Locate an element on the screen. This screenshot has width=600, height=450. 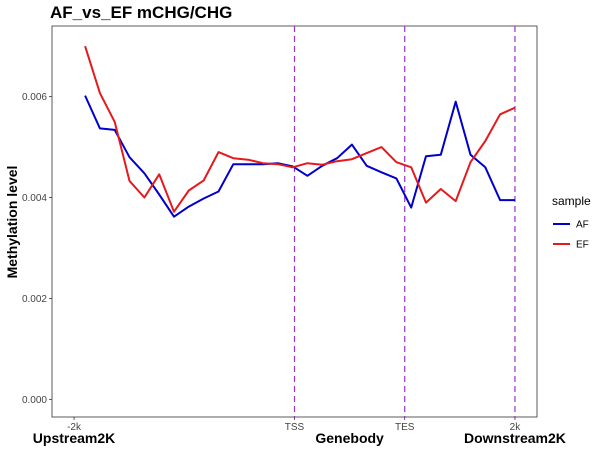
legend: sample AF EF is located at coordinates (571, 222).